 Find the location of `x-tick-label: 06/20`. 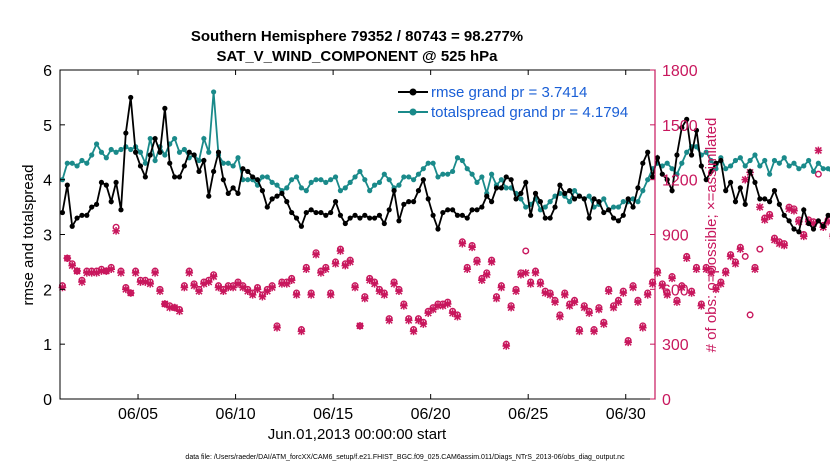

x-tick-label: 06/20 is located at coordinates (431, 414).